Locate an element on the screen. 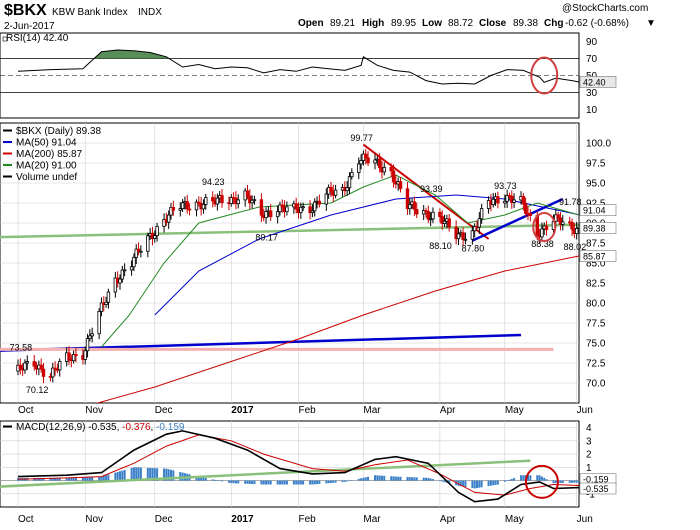 The height and width of the screenshot is (530, 700). chg-value: -0.62 (-0.68%) is located at coordinates (597, 23).